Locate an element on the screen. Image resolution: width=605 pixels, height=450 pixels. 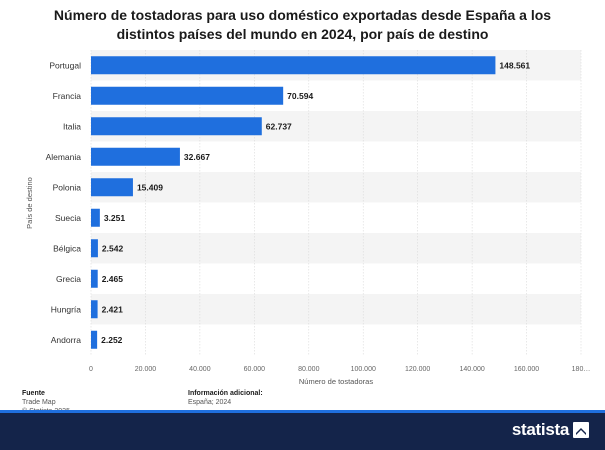
category-label: Grecia is located at coordinates (68, 279).